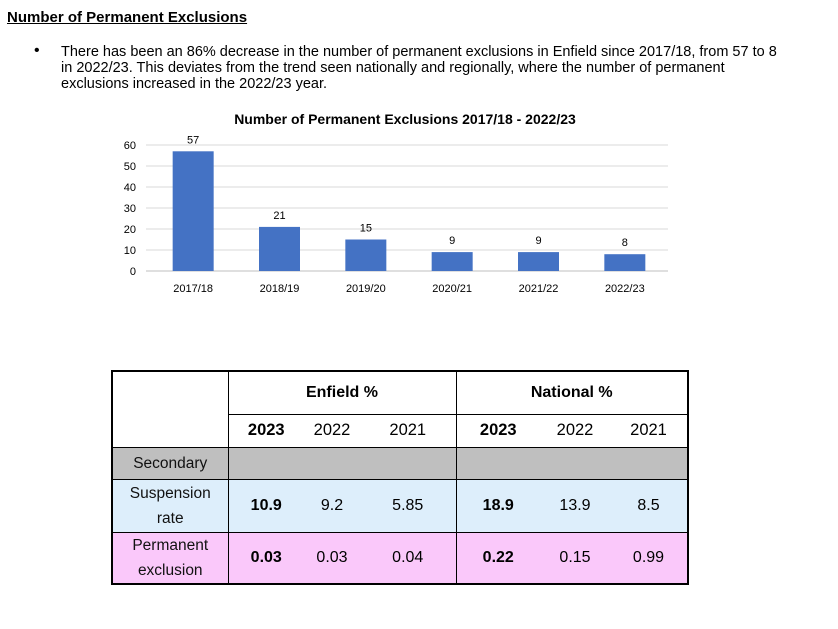 The height and width of the screenshot is (629, 838). Describe the element at coordinates (279, 248) in the screenshot. I see `bar-2018/19` at that location.